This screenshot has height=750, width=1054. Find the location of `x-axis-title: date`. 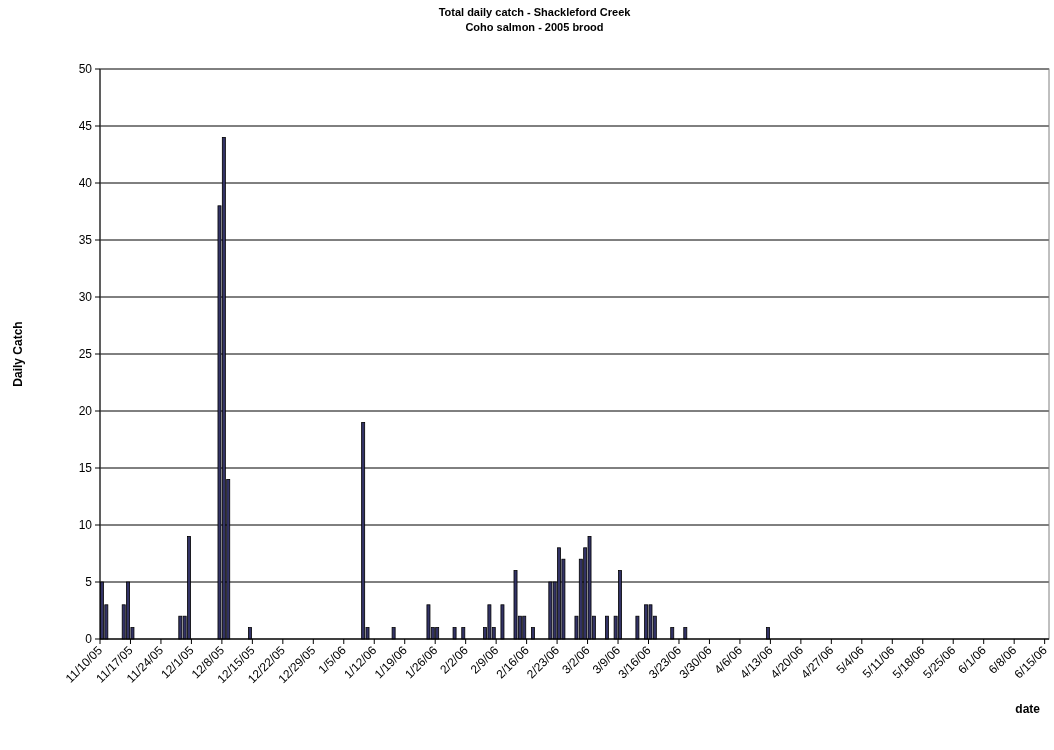

x-axis-title: date is located at coordinates (1028, 709).